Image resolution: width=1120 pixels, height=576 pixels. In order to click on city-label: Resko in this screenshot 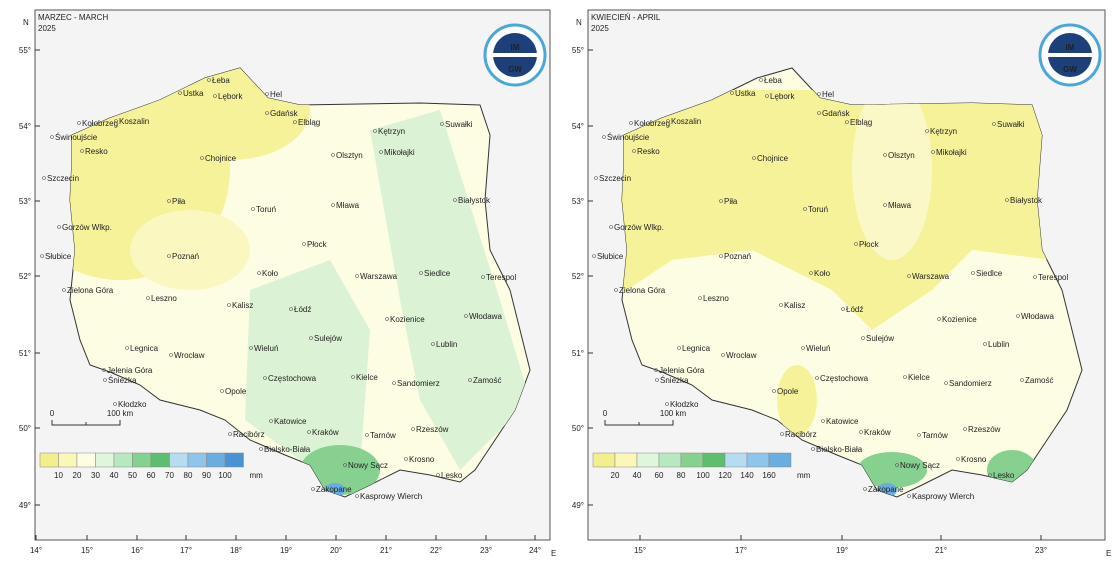, I will do `click(96, 151)`.